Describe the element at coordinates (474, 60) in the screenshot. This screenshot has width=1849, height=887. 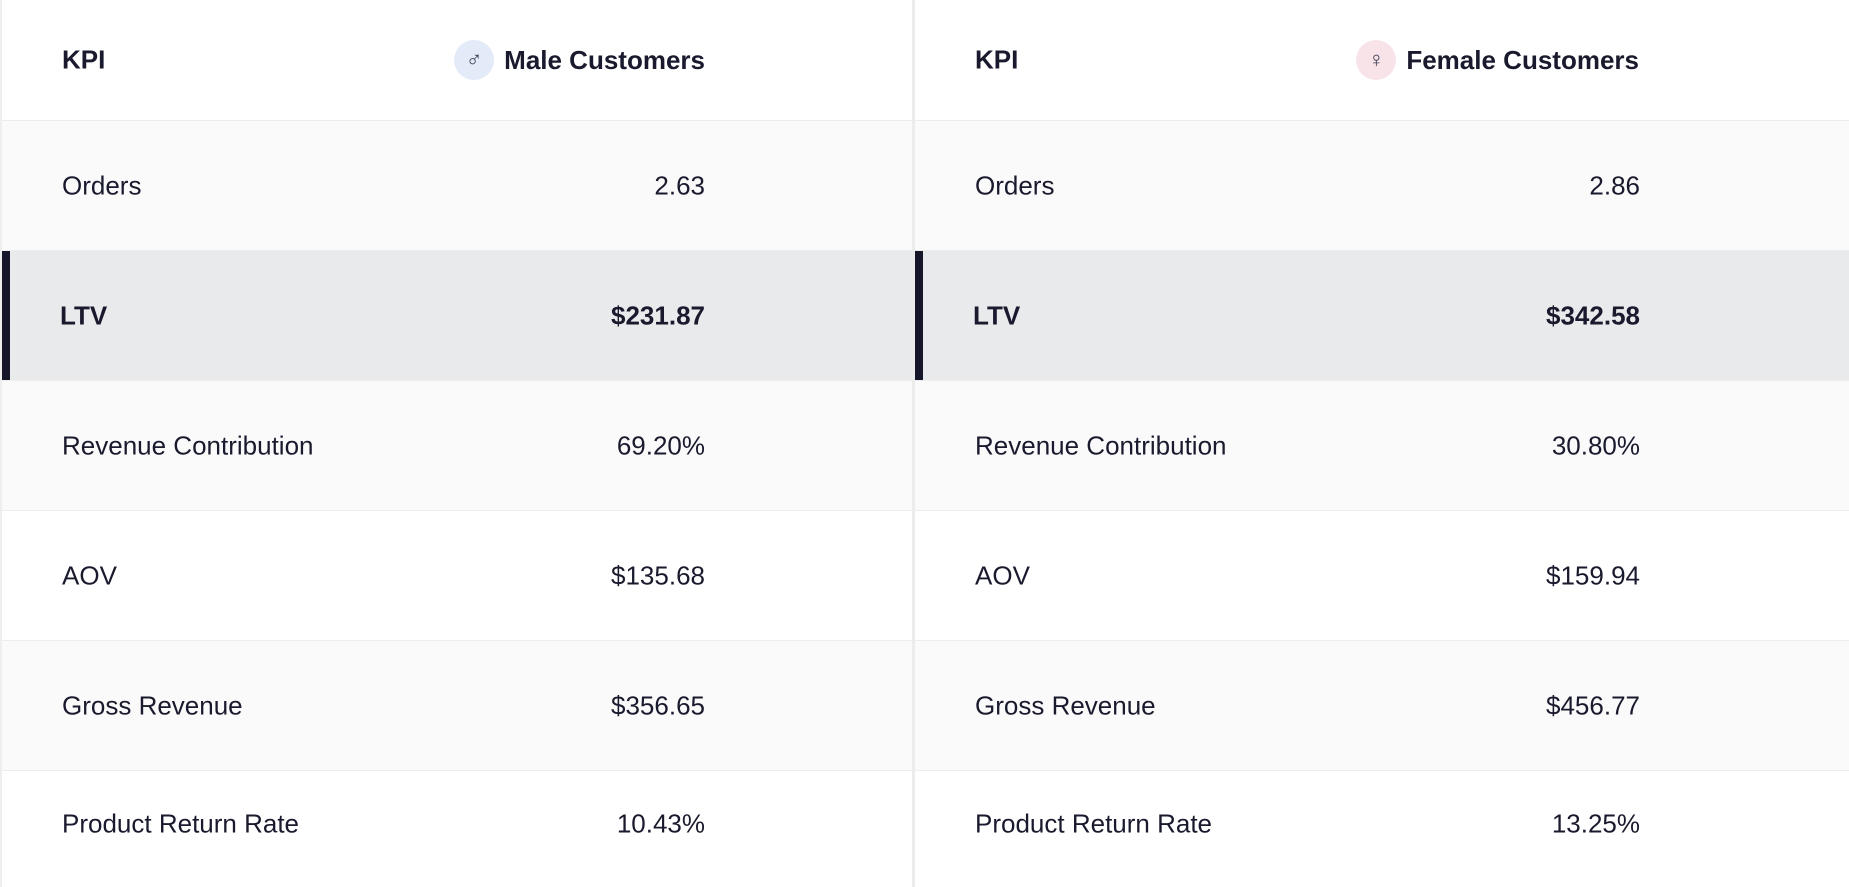
I see `male-symbol-icon: ♂` at that location.